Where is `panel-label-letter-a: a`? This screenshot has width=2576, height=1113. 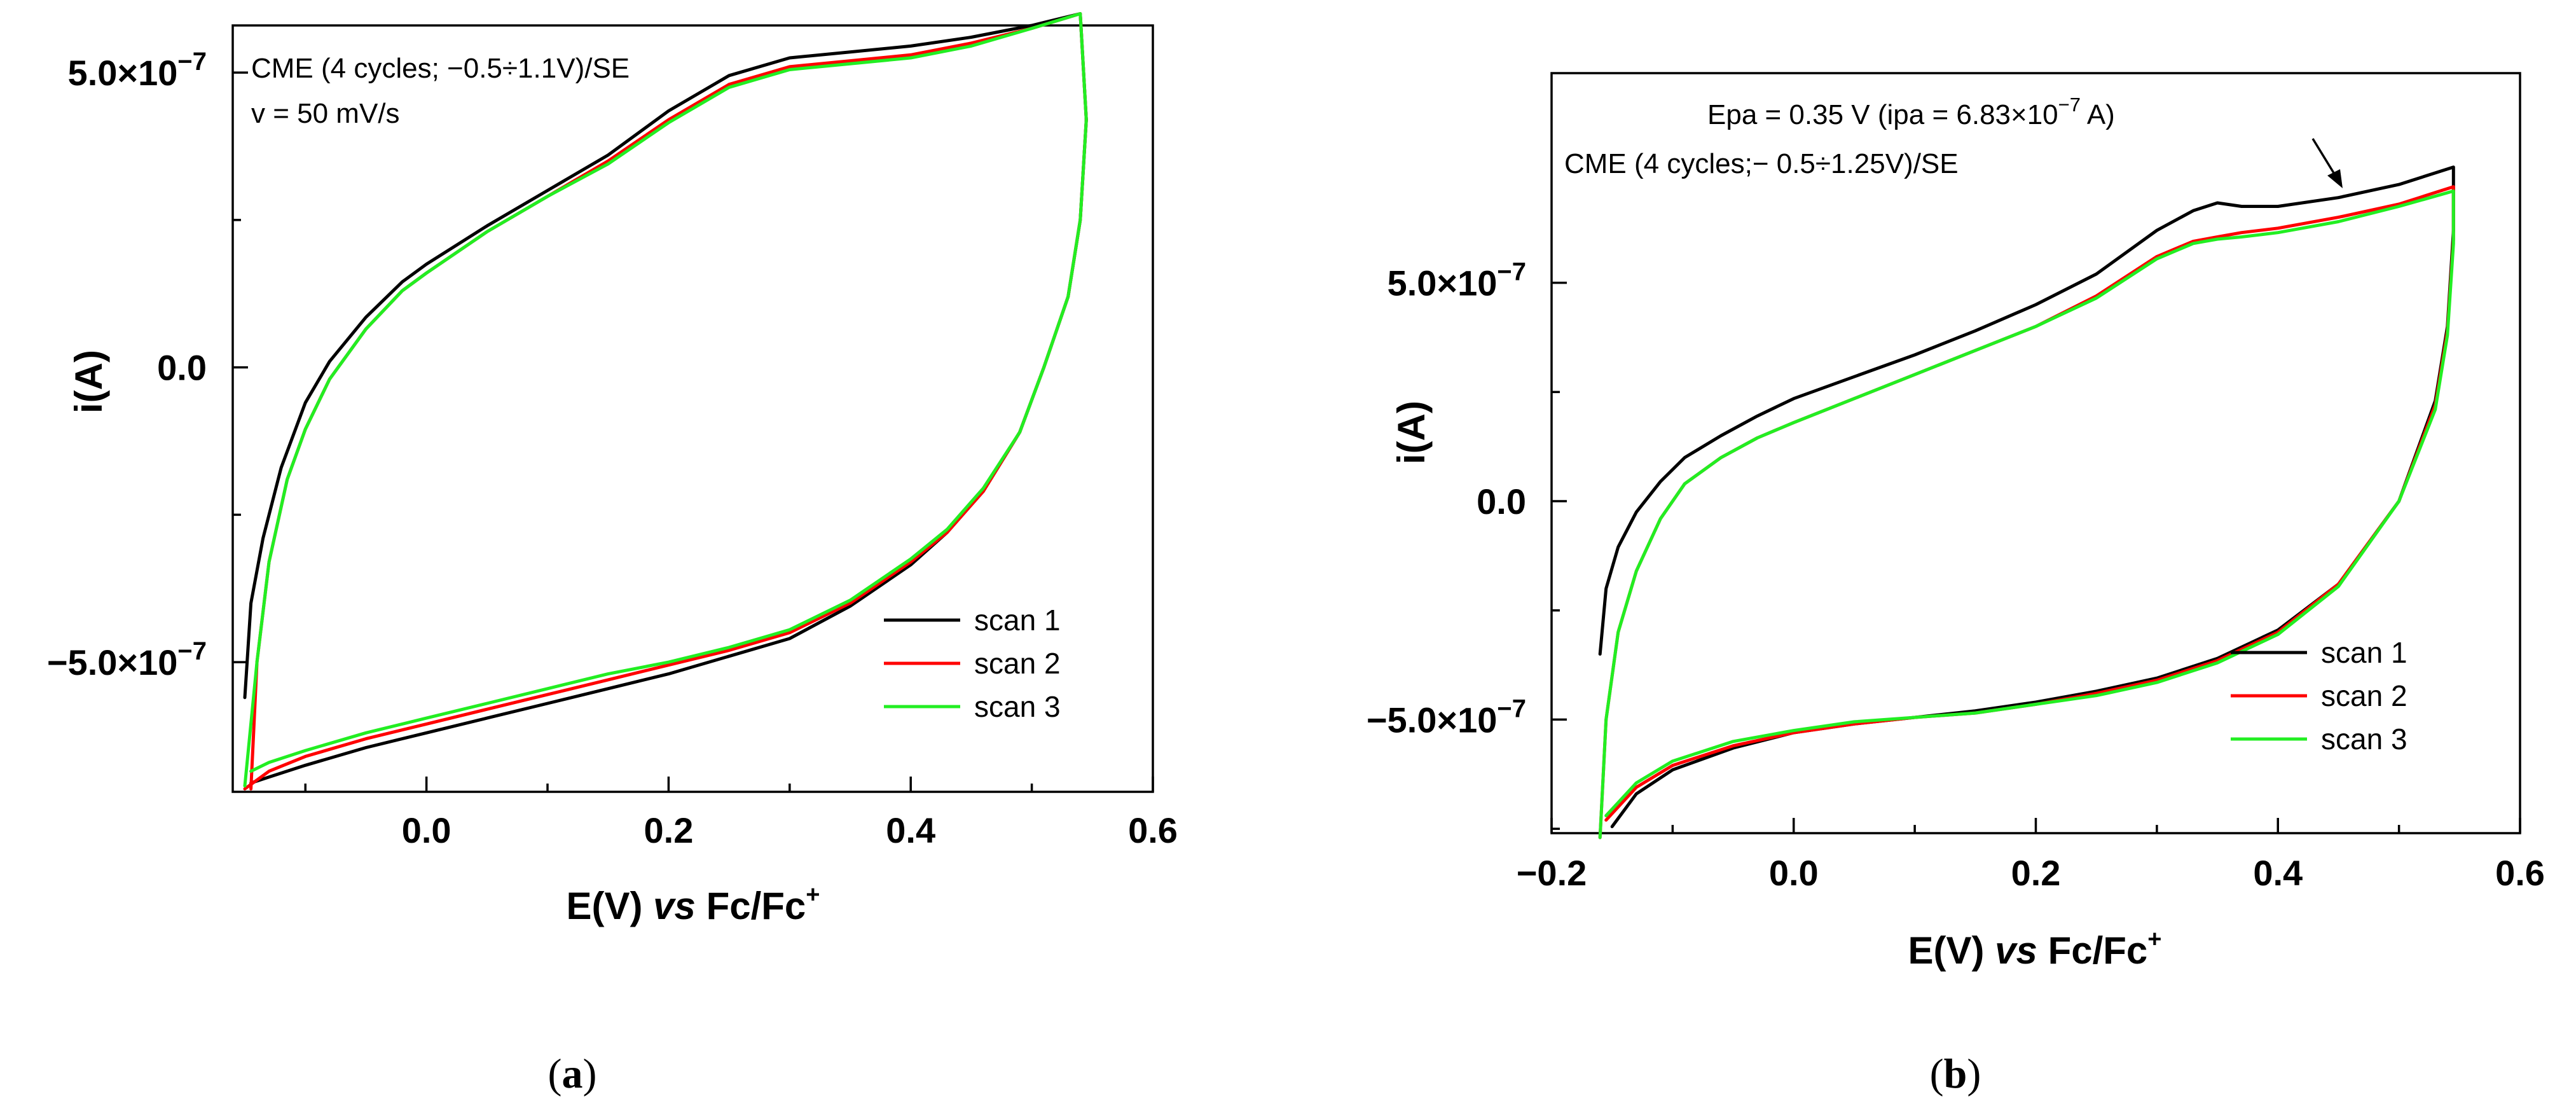
panel-label-letter-a: a is located at coordinates (572, 1074).